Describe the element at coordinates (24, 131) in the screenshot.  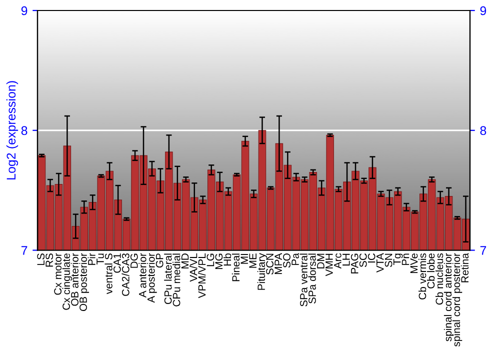
I see `y-tick-label: 8` at that location.